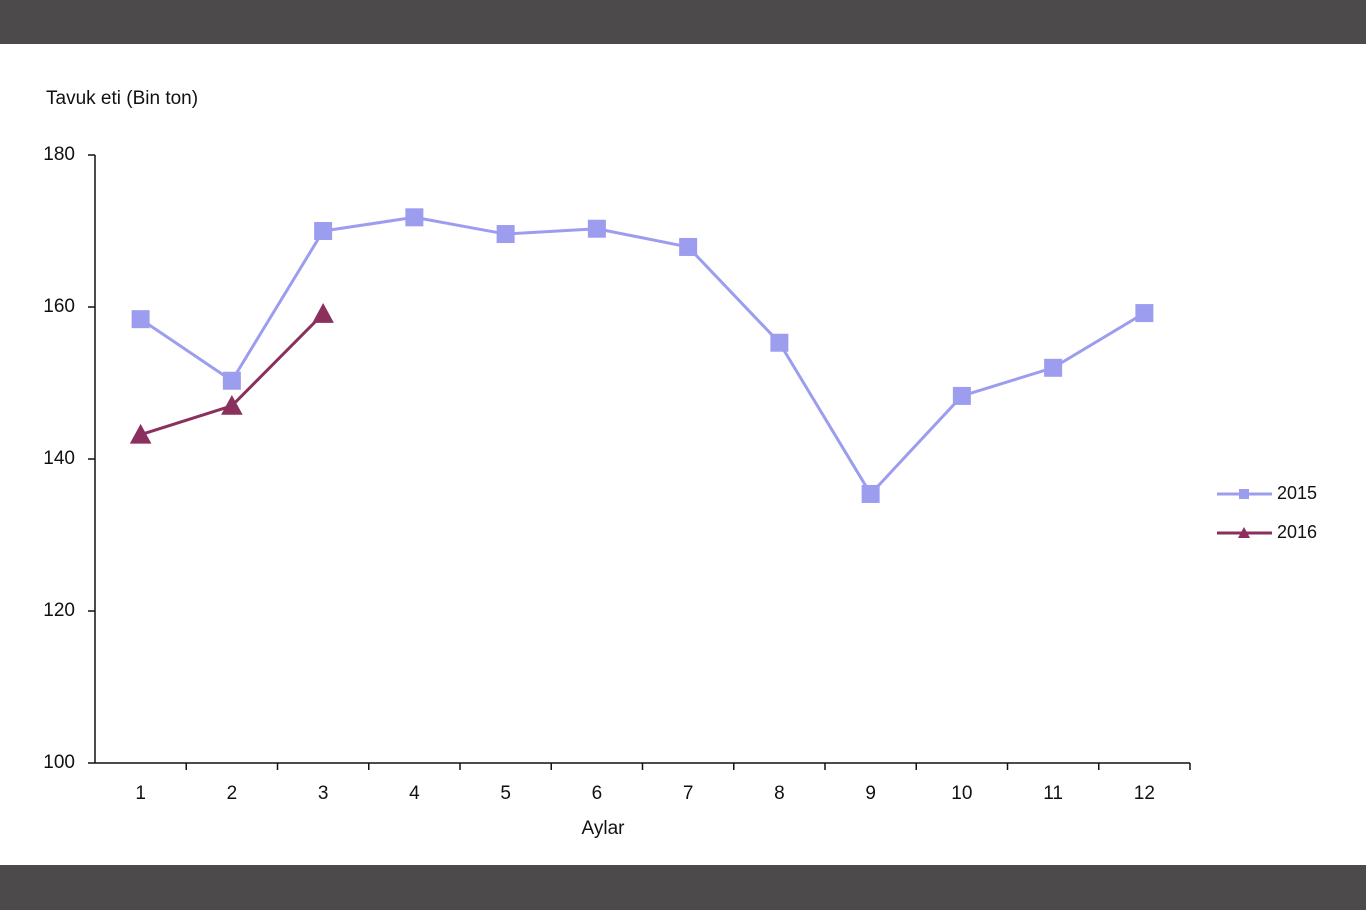  What do you see at coordinates (604, 828) in the screenshot?
I see `x-axis-title: Aylar` at bounding box center [604, 828].